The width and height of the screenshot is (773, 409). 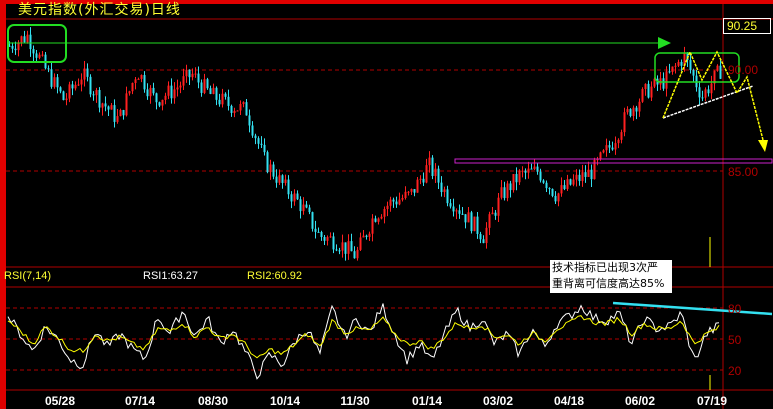 What do you see at coordinates (613, 161) in the screenshot?
I see `support-box` at bounding box center [613, 161].